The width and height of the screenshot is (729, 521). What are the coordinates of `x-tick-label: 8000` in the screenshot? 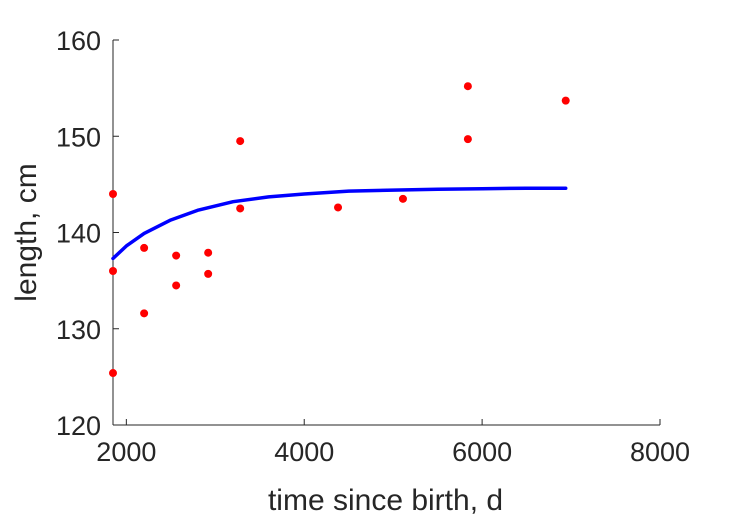 It's located at (660, 452).